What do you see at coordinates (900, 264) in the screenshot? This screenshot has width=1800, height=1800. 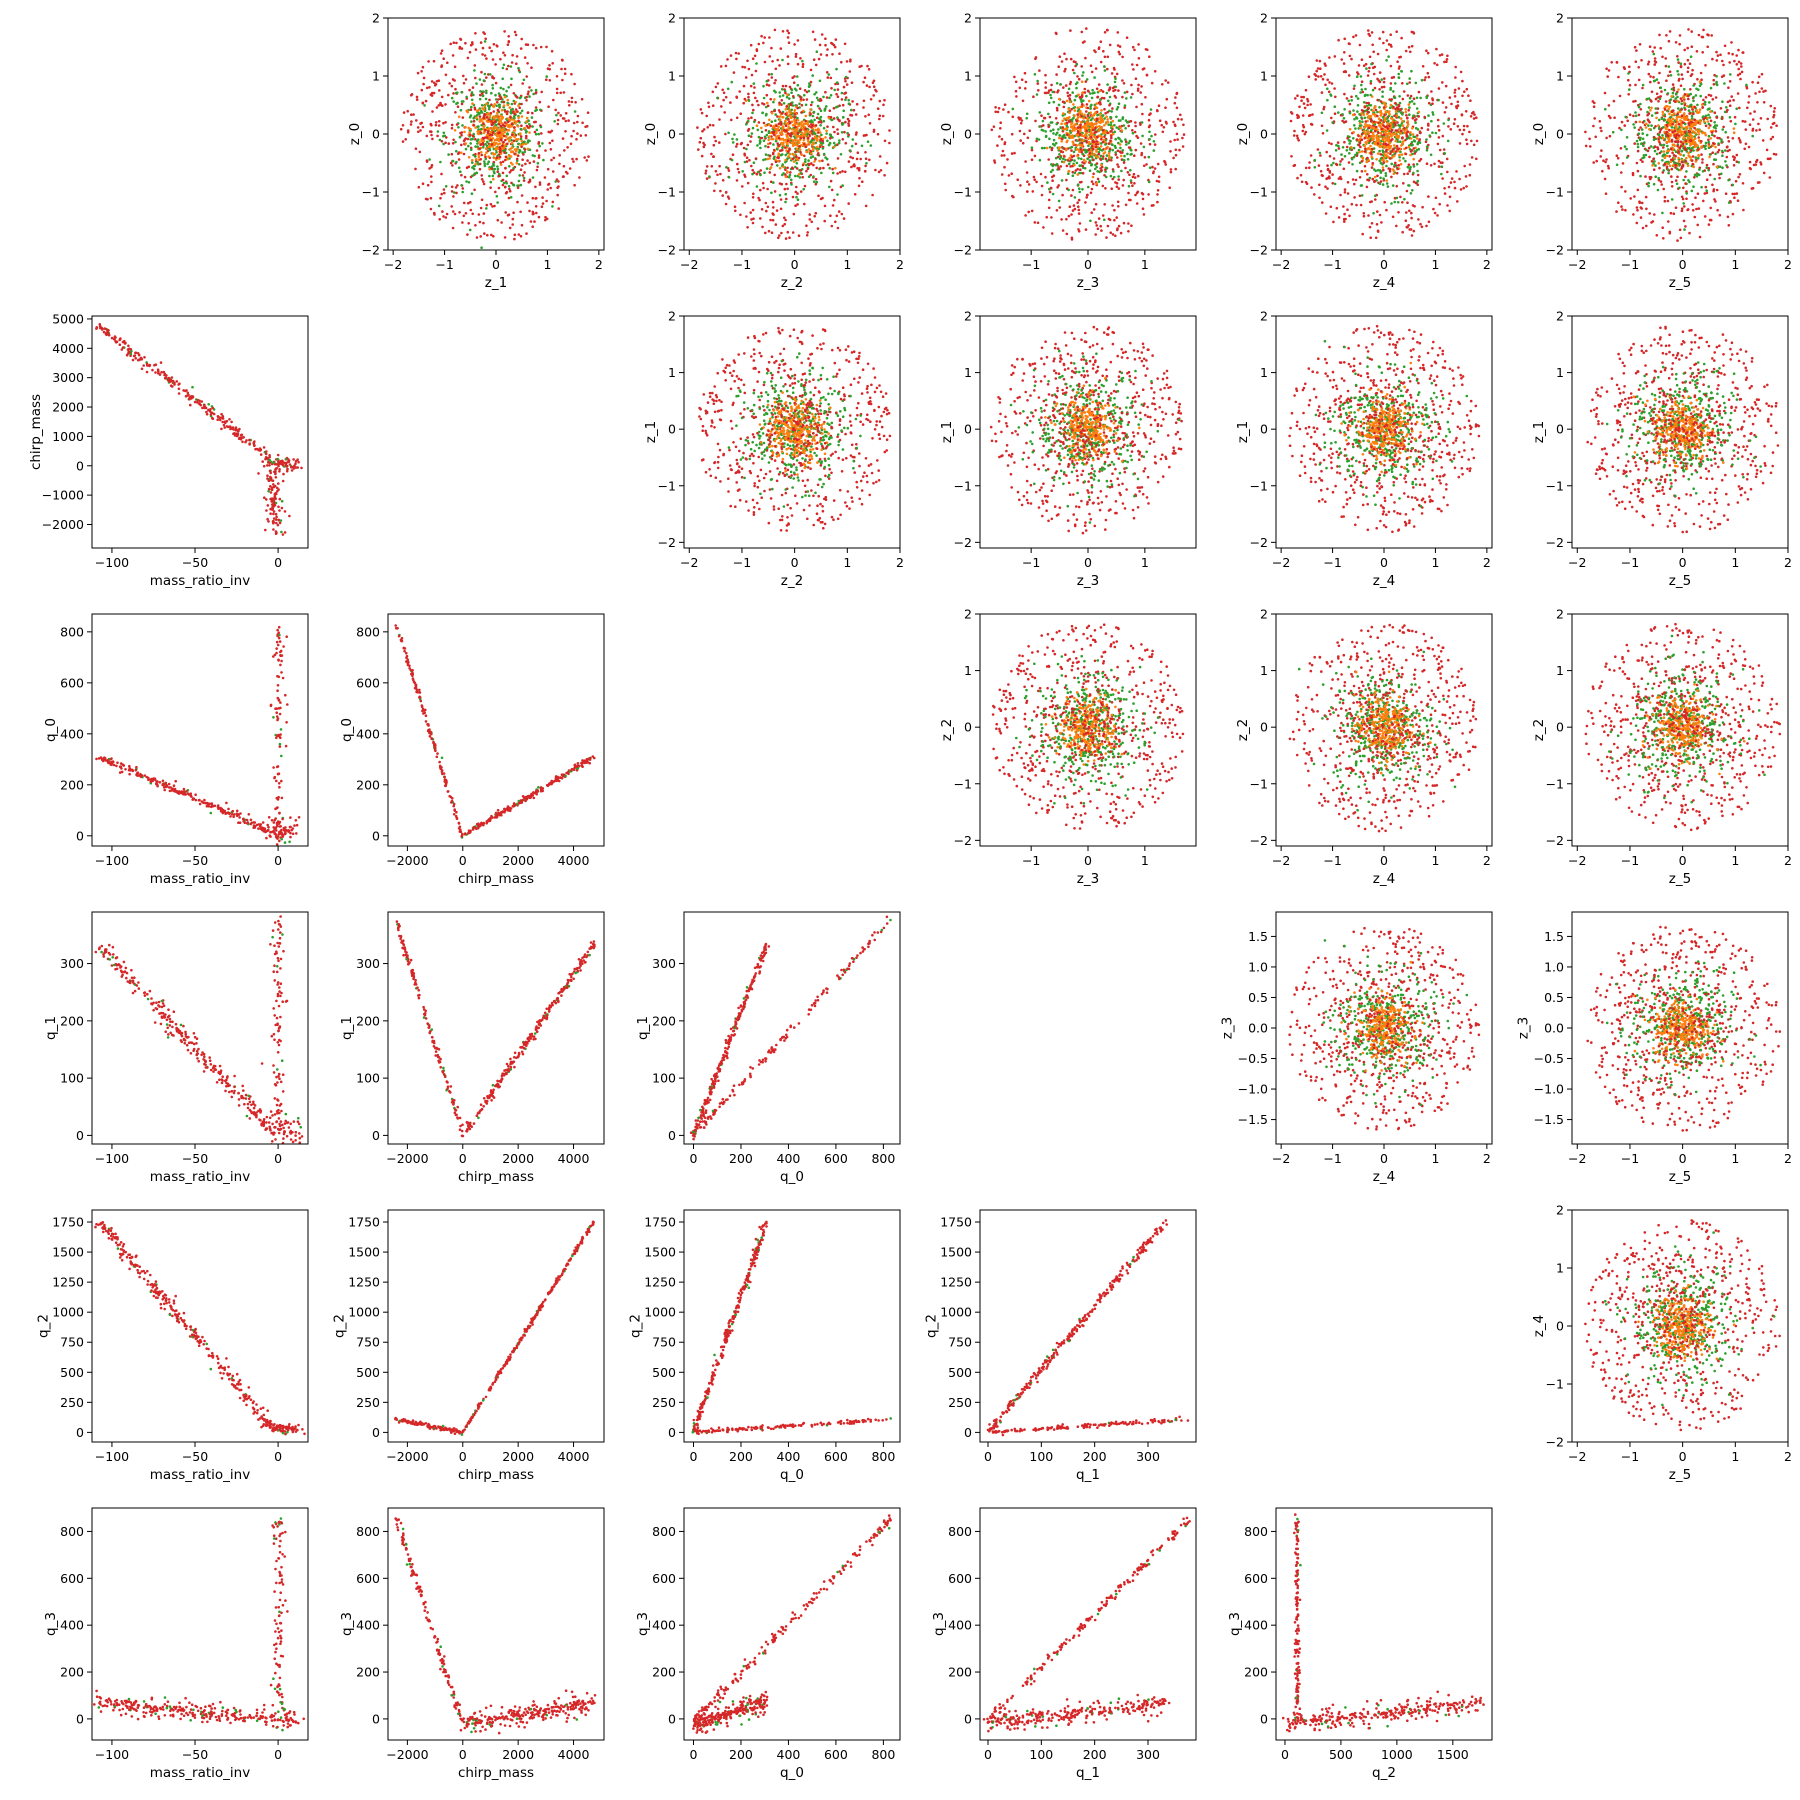 I see `x-tick-label: 2` at bounding box center [900, 264].